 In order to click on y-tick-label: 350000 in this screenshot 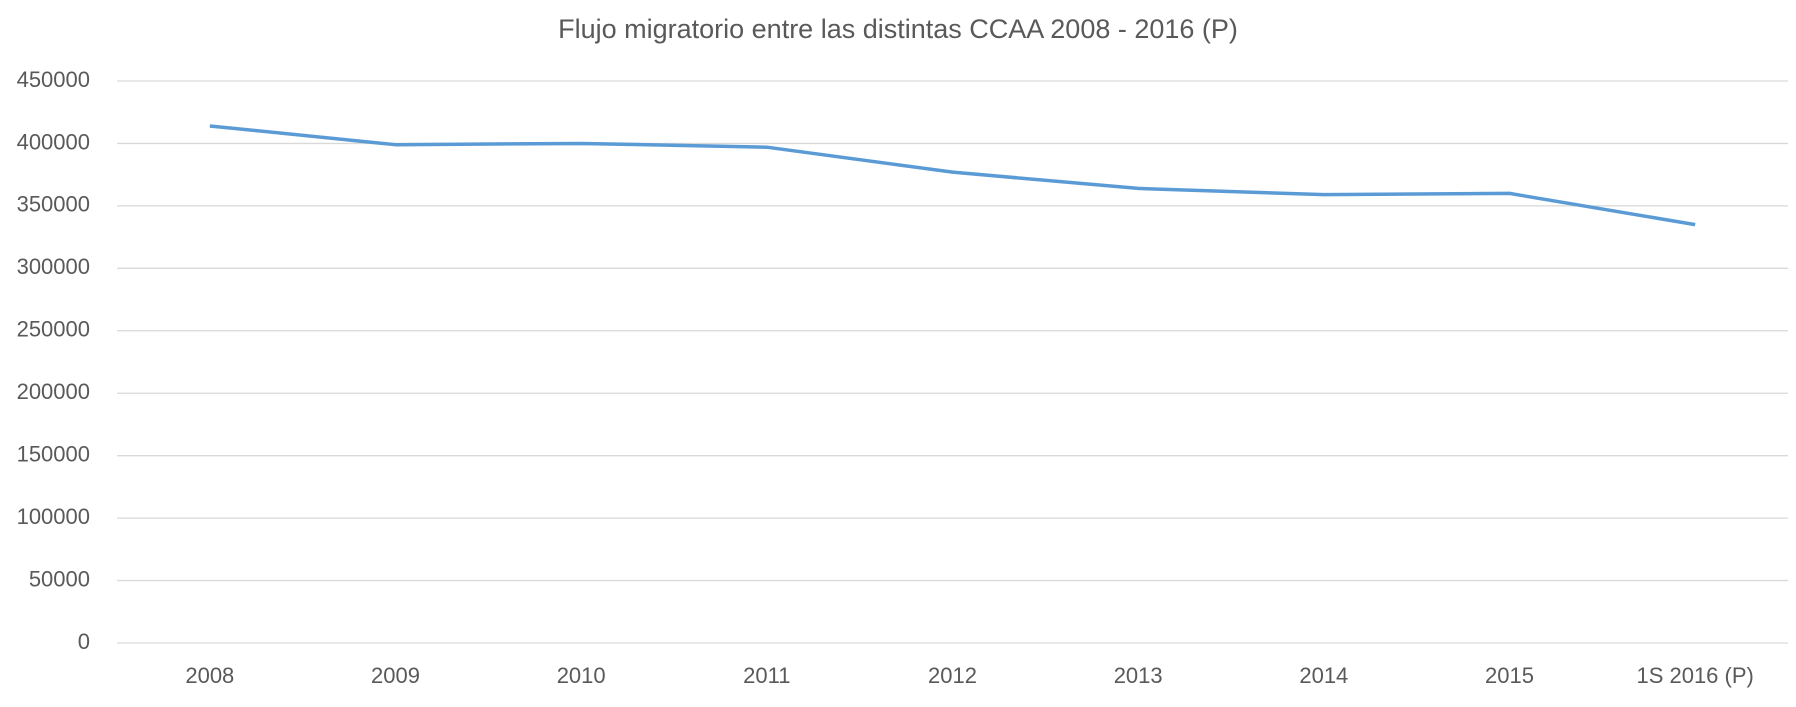, I will do `click(53, 204)`.